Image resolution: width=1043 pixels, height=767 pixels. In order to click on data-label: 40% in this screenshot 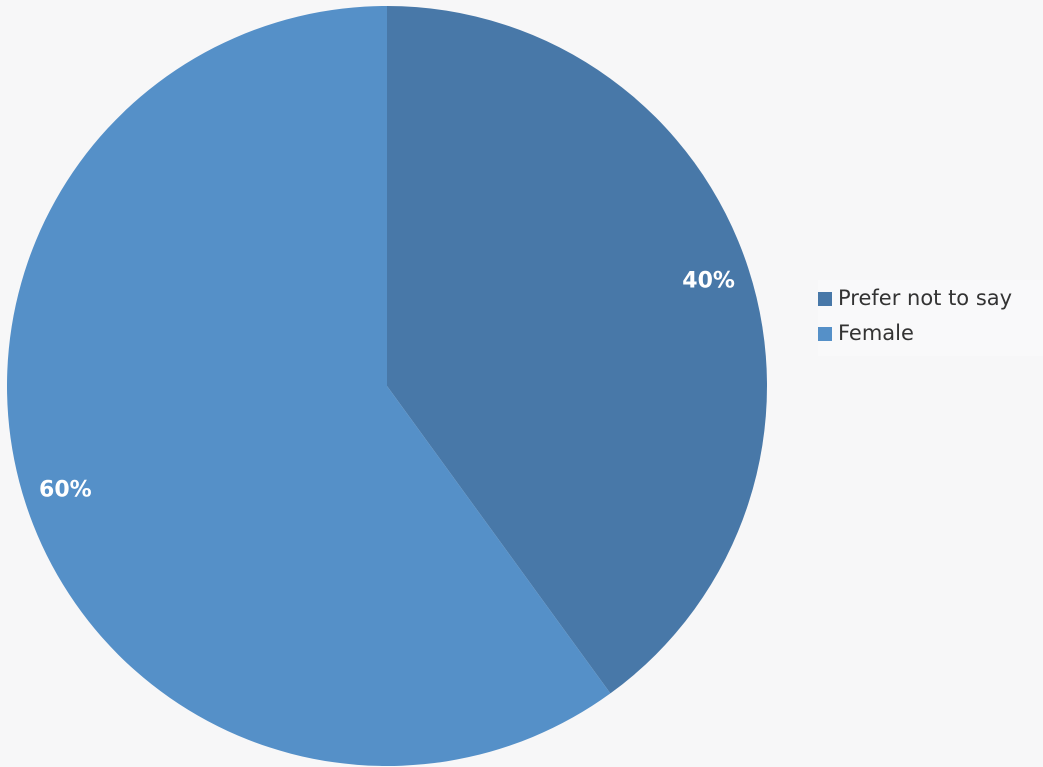, I will do `click(708, 280)`.